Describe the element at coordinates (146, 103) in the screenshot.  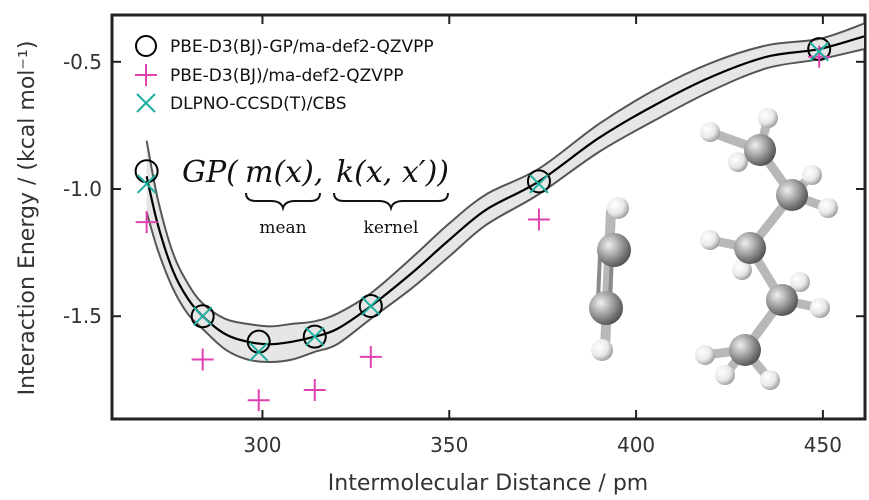
I see `legend-marker-x` at that location.